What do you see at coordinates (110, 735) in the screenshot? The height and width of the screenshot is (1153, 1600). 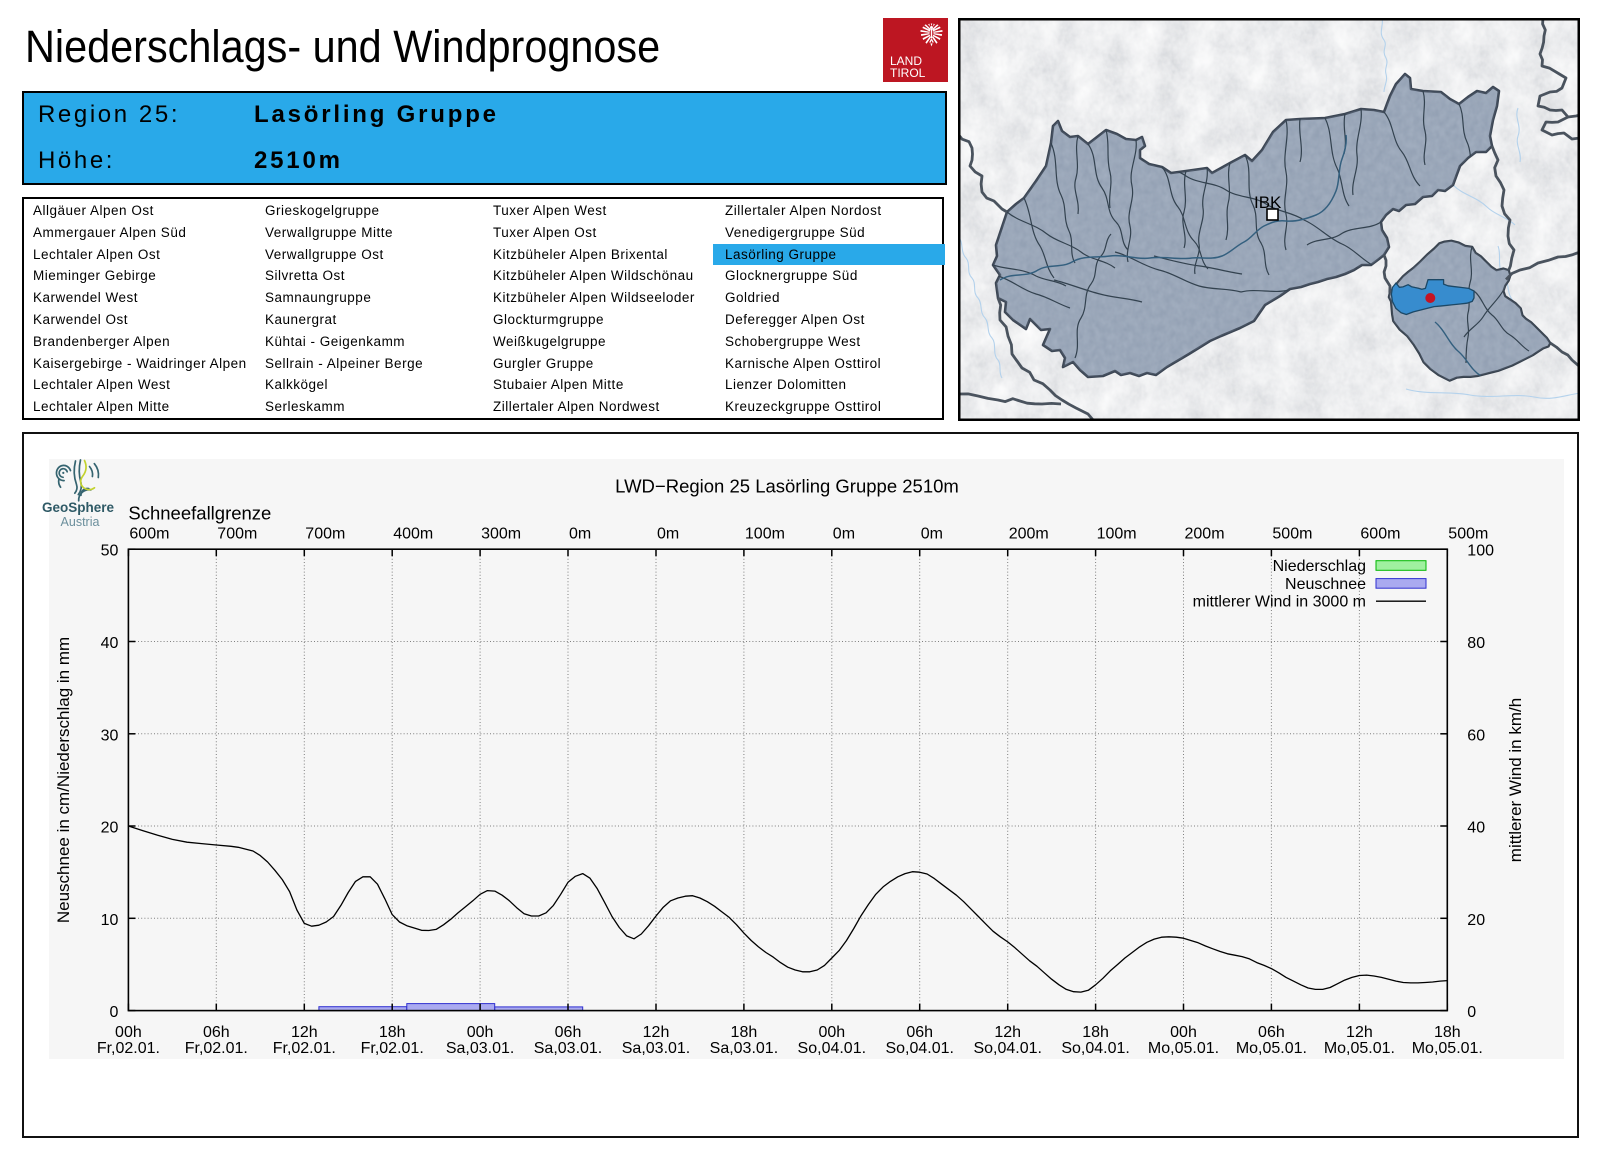 I see `svg-text: 30` at bounding box center [110, 735].